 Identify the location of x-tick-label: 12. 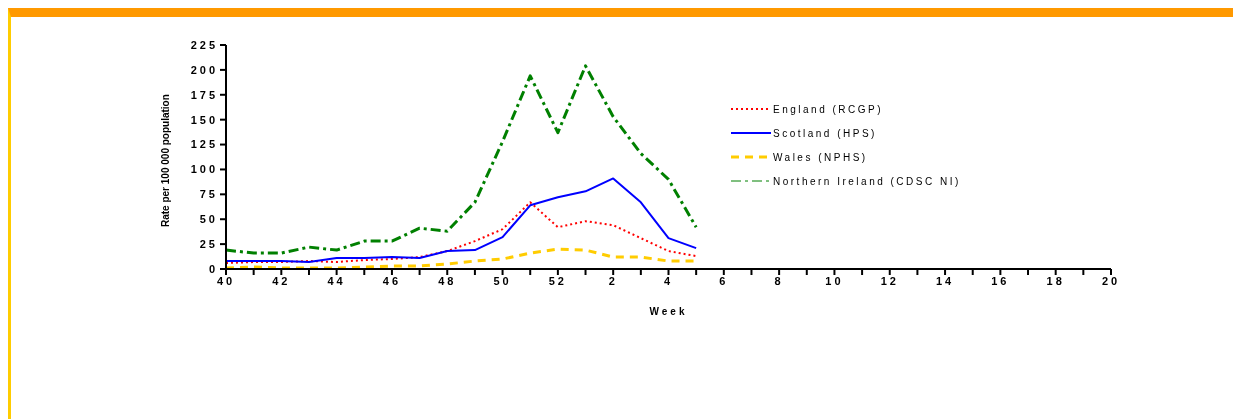
(889, 280).